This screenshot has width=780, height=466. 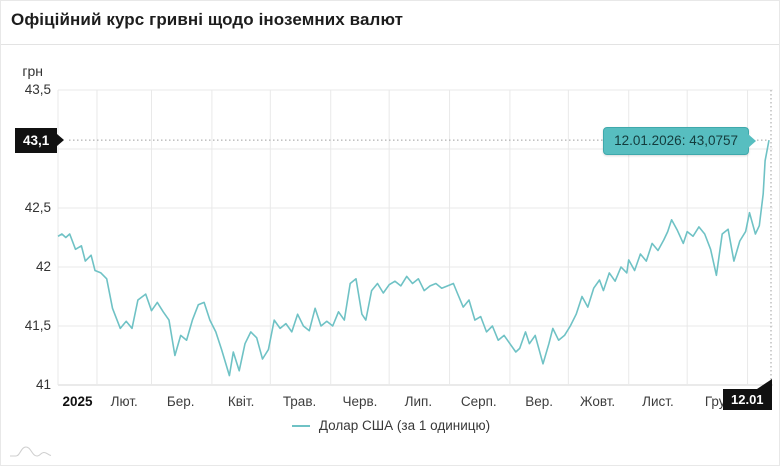 What do you see at coordinates (61, 140) in the screenshot?
I see `cursor-value-pointer-icon` at bounding box center [61, 140].